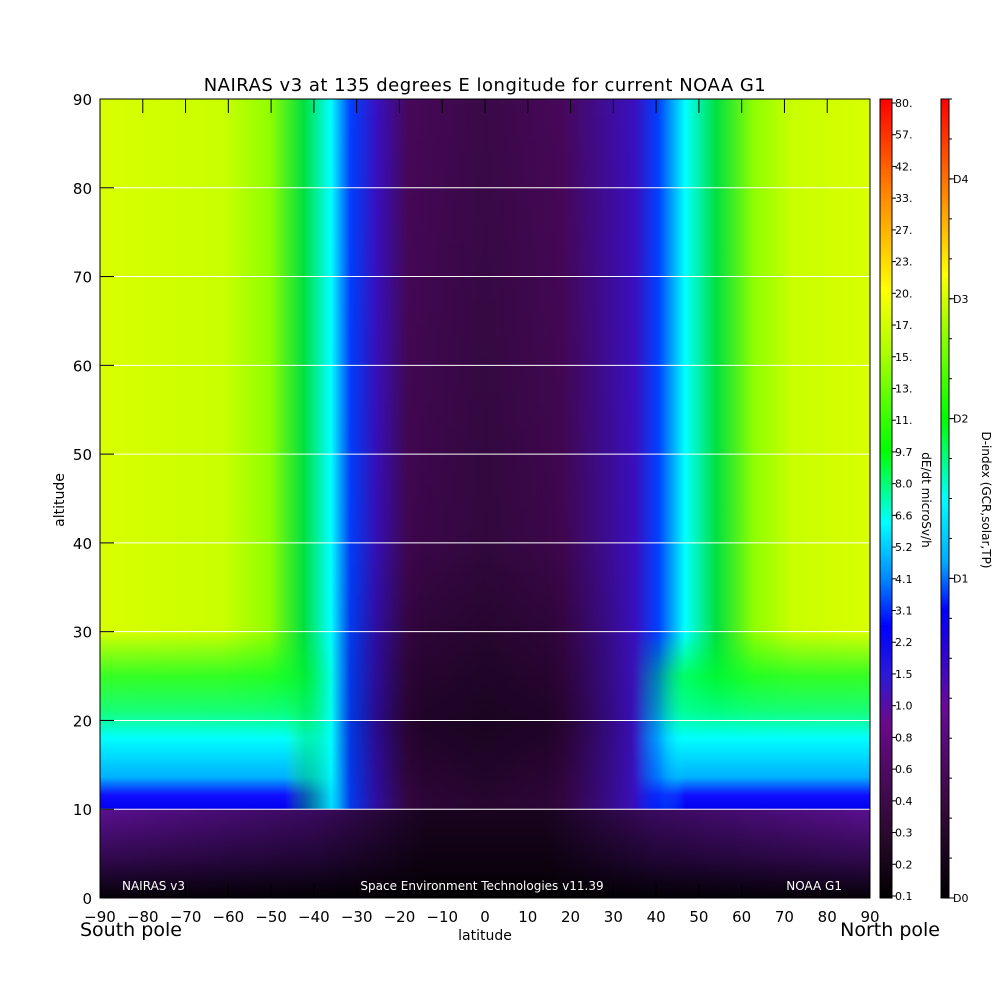 Image resolution: width=1000 pixels, height=1004 pixels. Describe the element at coordinates (926, 499) in the screenshot. I see `colorbar-dose-label: dE/dt microSv/h` at that location.